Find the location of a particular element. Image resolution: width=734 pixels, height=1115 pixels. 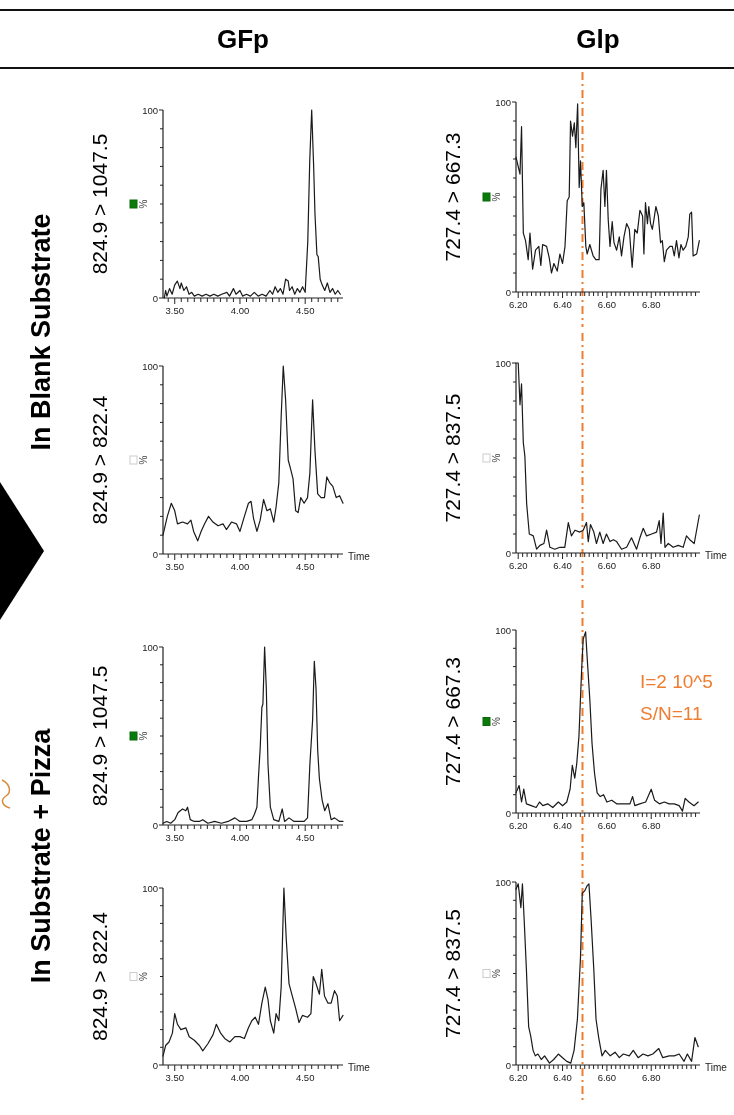

chart-title: Glp is located at coordinates (598, 39).